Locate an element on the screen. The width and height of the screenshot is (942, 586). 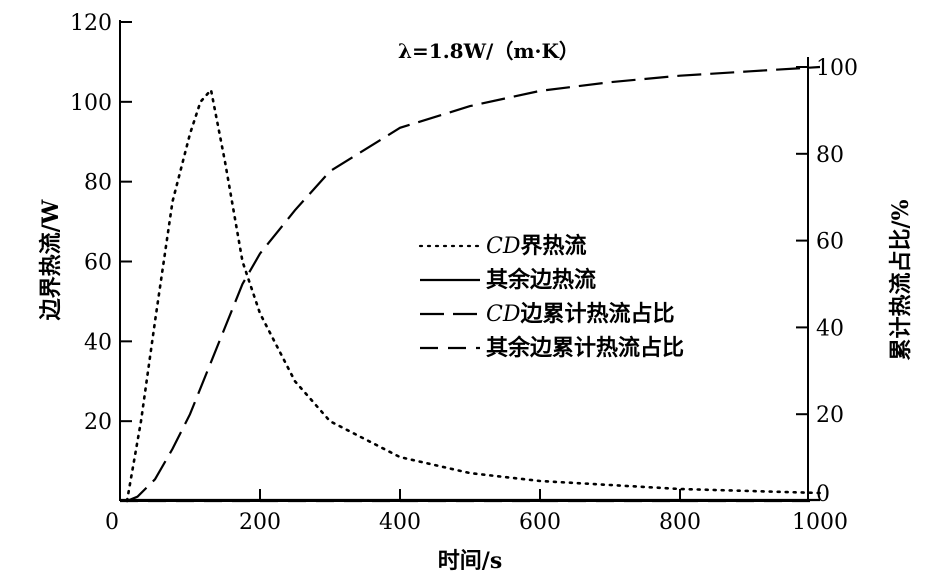
annotation: λ=1.8W/（m·K） is located at coordinates (488, 51).